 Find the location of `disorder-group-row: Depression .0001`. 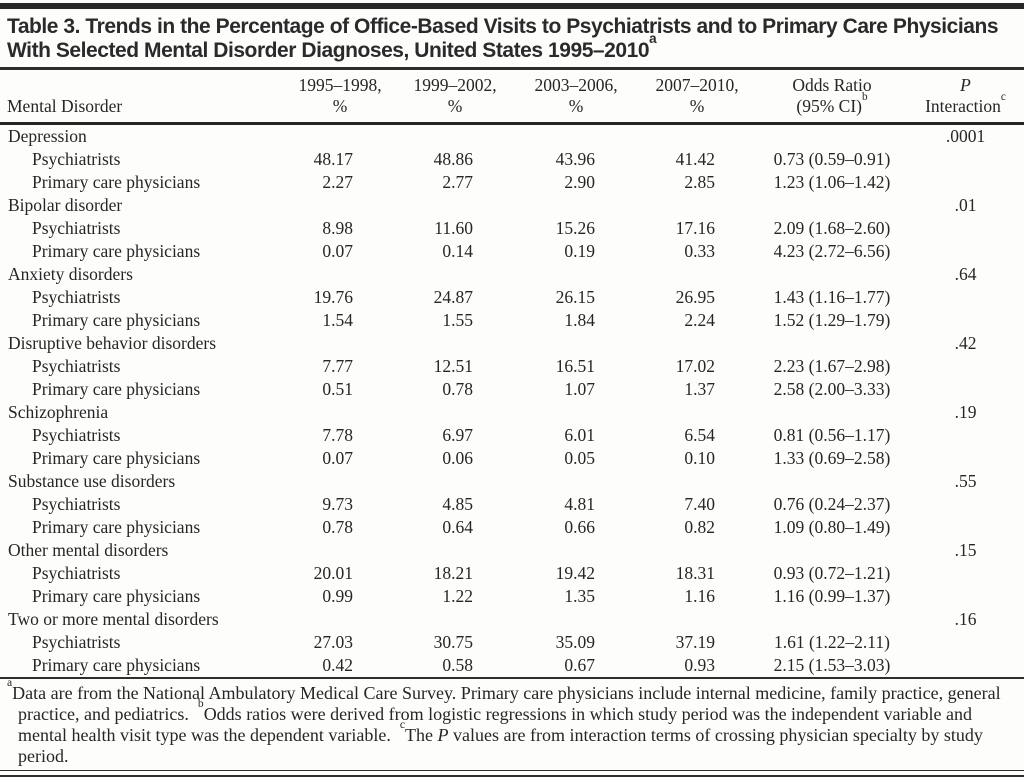

disorder-group-row: Depression .0001 is located at coordinates (512, 135).